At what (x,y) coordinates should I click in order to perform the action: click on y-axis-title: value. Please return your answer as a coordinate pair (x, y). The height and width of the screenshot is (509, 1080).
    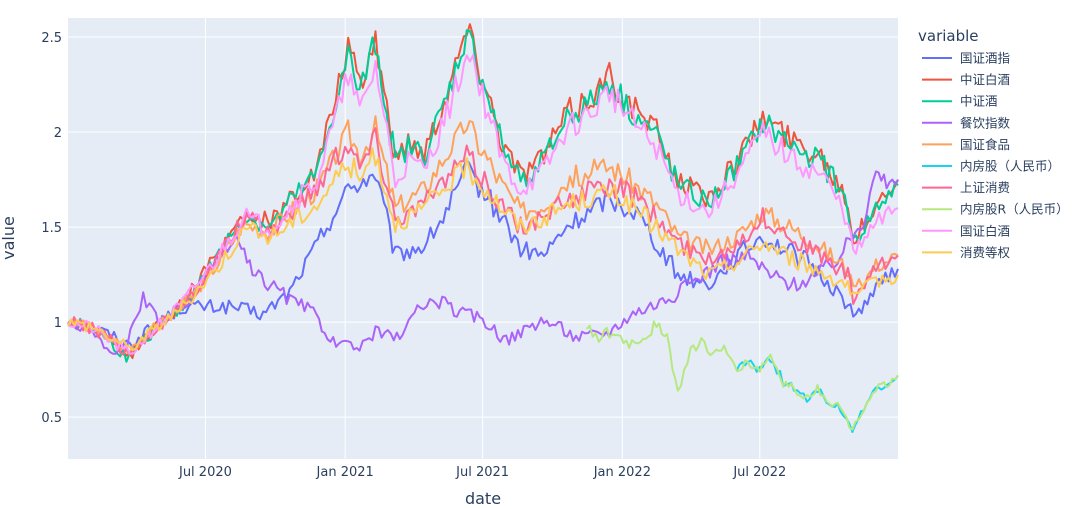
    Looking at the image, I should click on (9, 238).